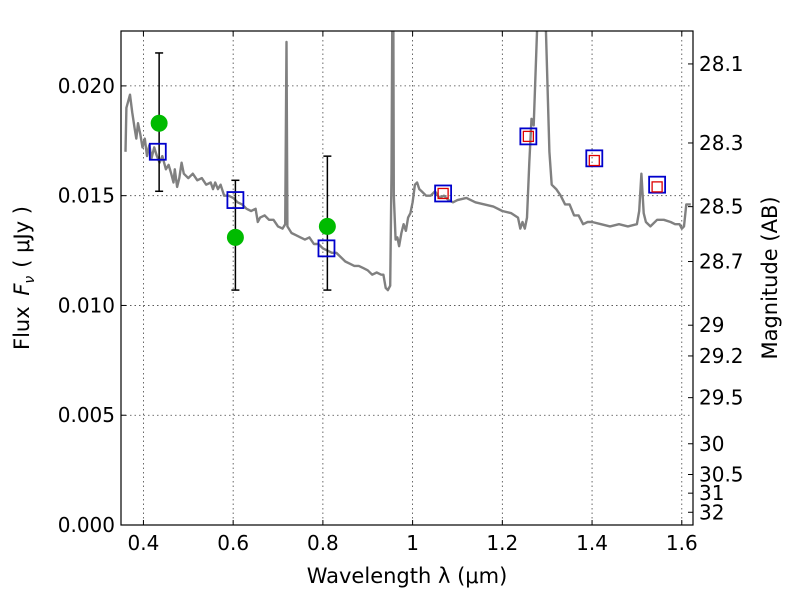 The image size is (800, 600). What do you see at coordinates (30, 280) in the screenshot?
I see `y-axis-label-subscript: ν` at bounding box center [30, 280].